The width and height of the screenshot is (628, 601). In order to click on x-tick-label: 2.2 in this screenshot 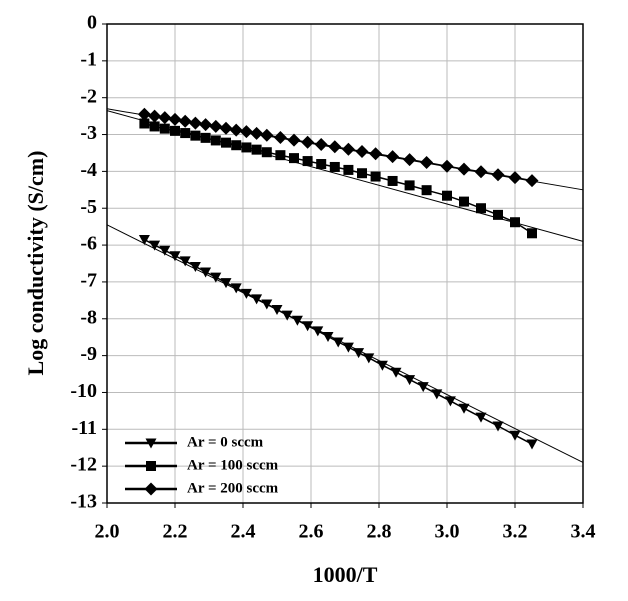, I will do `click(175, 532)`.